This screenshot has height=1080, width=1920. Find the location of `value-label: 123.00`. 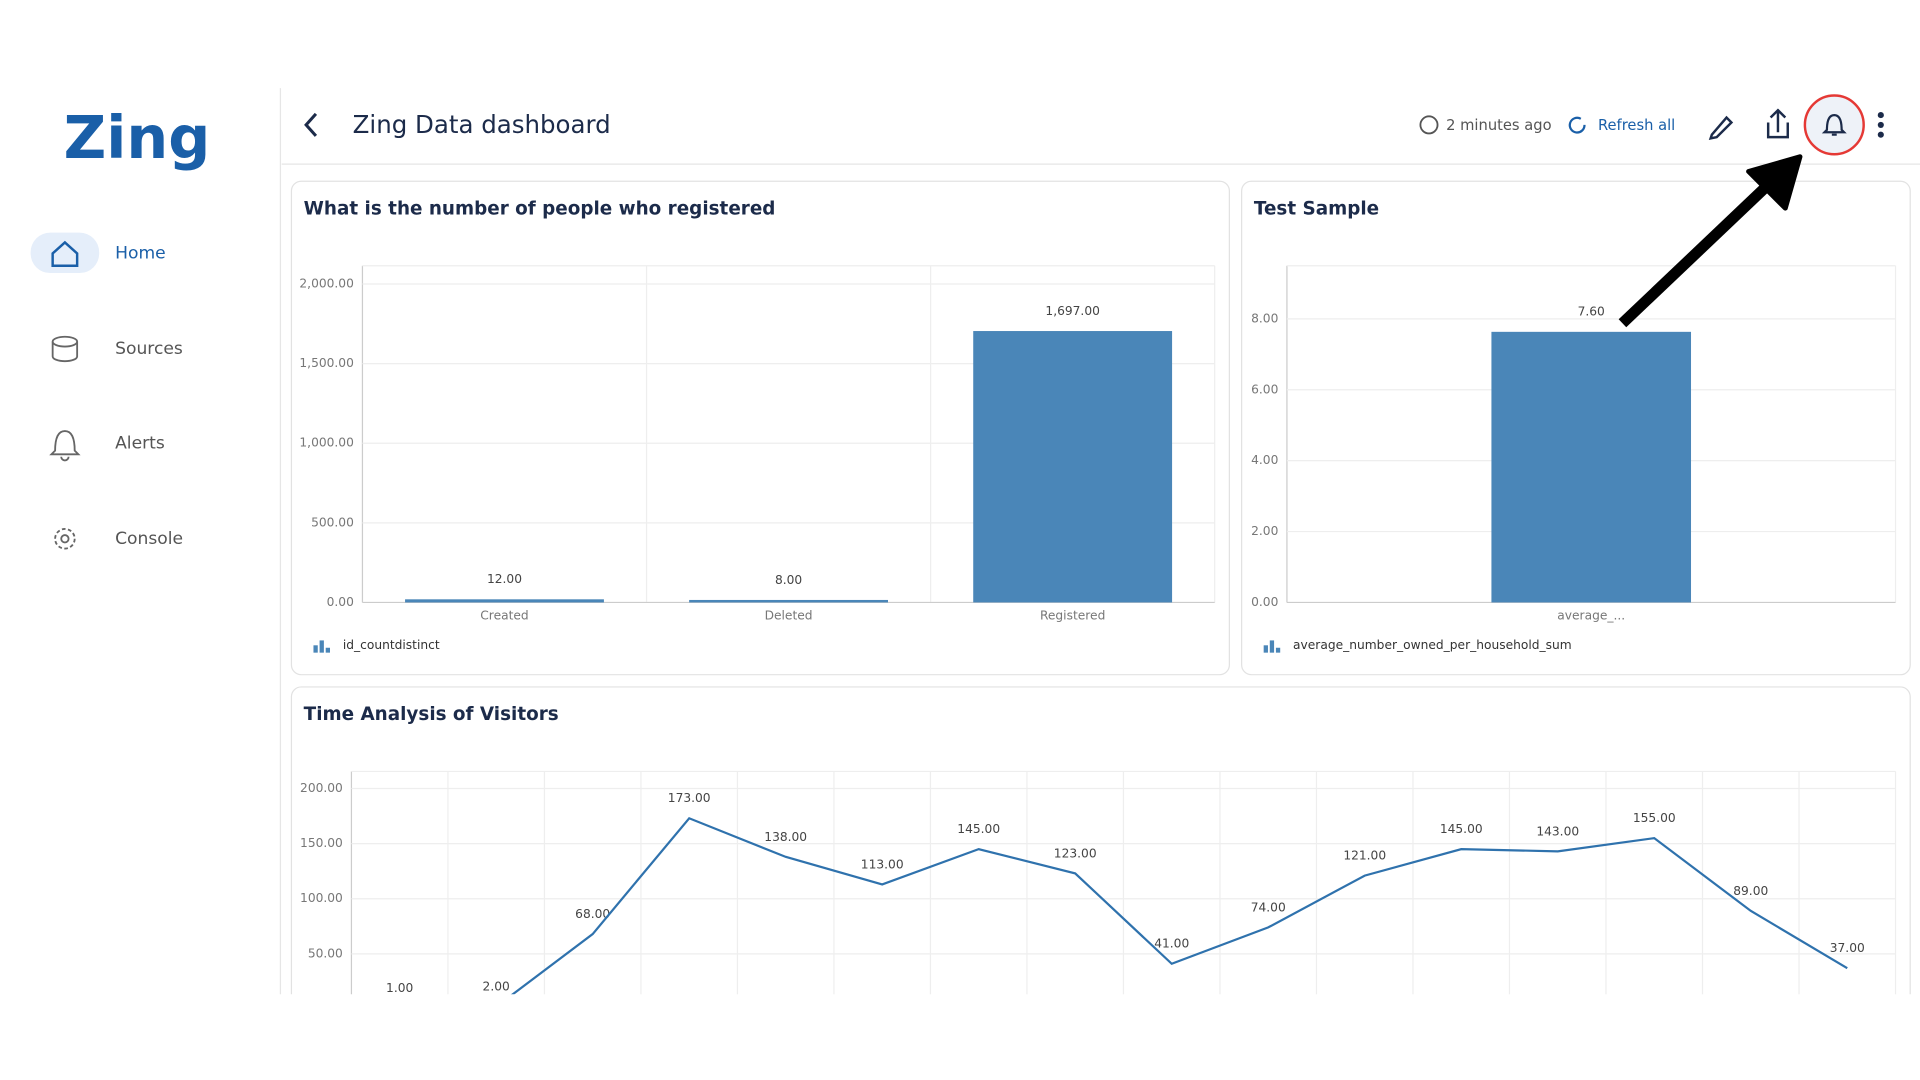

value-label: 123.00 is located at coordinates (1075, 853).